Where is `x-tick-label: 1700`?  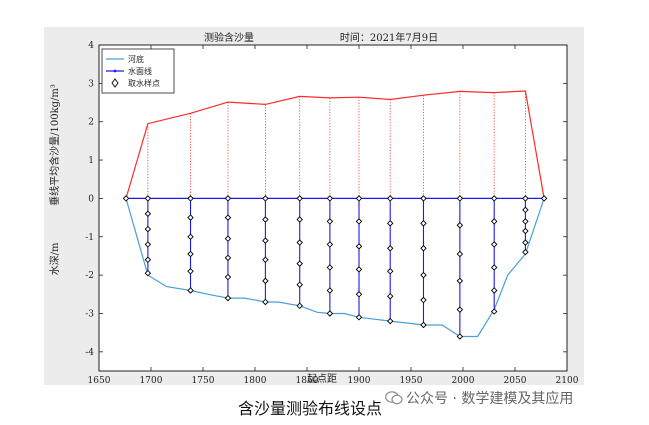 x-tick-label: 1700 is located at coordinates (151, 380).